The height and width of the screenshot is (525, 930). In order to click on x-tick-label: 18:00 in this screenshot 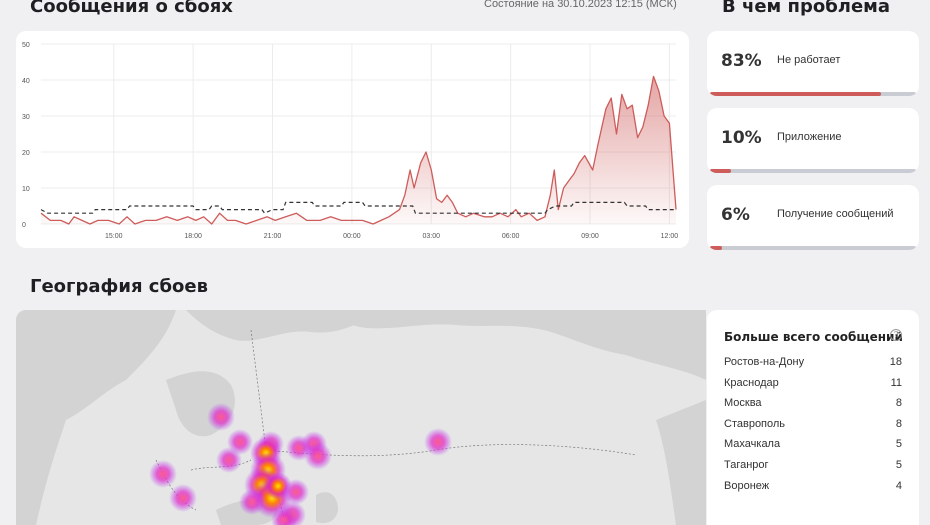, I will do `click(193, 236)`.